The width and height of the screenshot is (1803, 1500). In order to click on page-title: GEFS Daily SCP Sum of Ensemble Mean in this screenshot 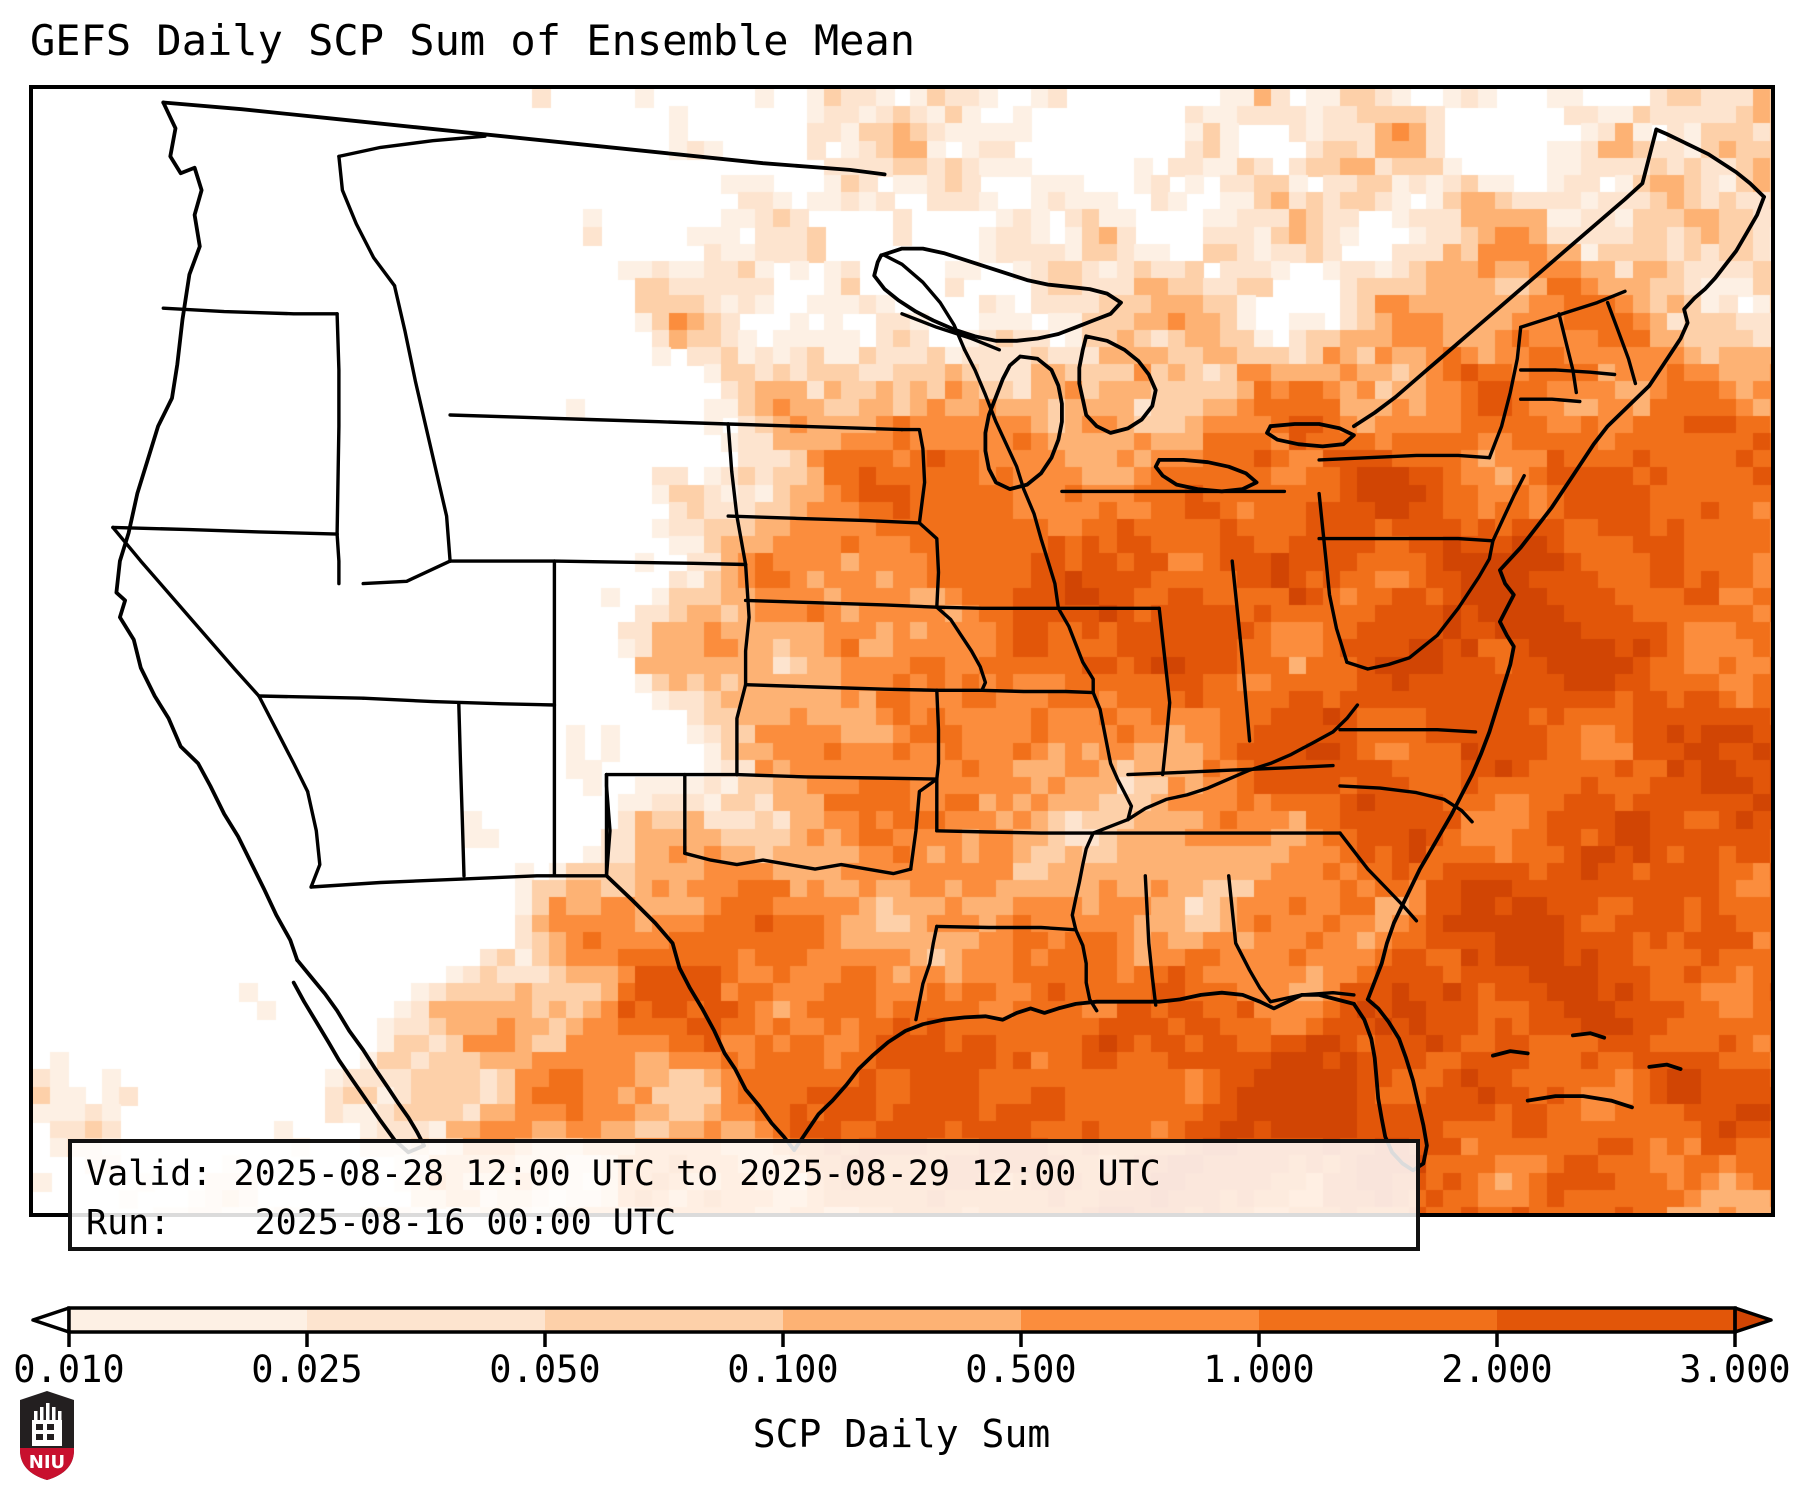, I will do `click(473, 40)`.